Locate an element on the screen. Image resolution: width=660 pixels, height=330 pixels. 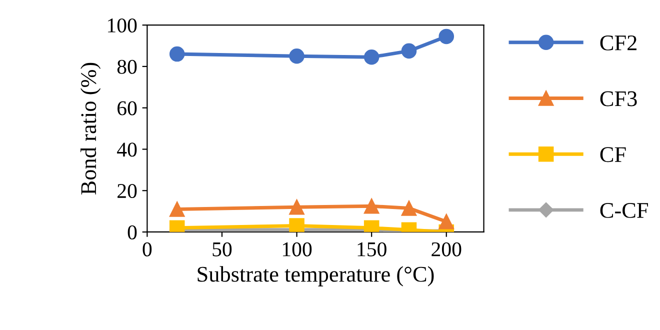
legend-label: CF is located at coordinates (613, 154).